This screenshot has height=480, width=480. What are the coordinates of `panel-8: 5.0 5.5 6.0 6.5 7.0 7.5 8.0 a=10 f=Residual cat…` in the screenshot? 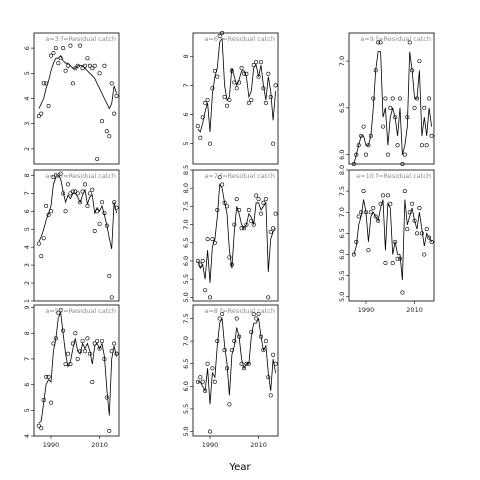 It's located at (386, 233).